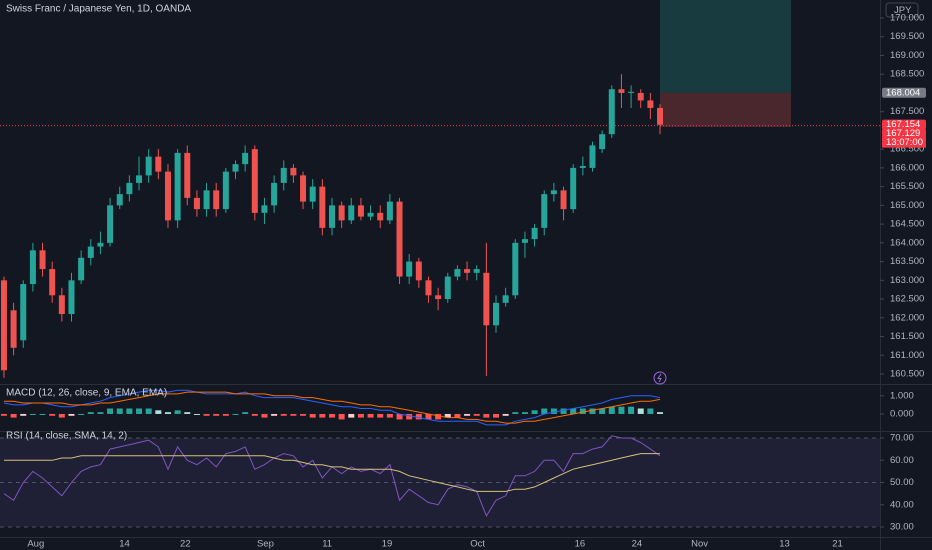  What do you see at coordinates (637, 544) in the screenshot?
I see `x-tick-label: 24` at bounding box center [637, 544].